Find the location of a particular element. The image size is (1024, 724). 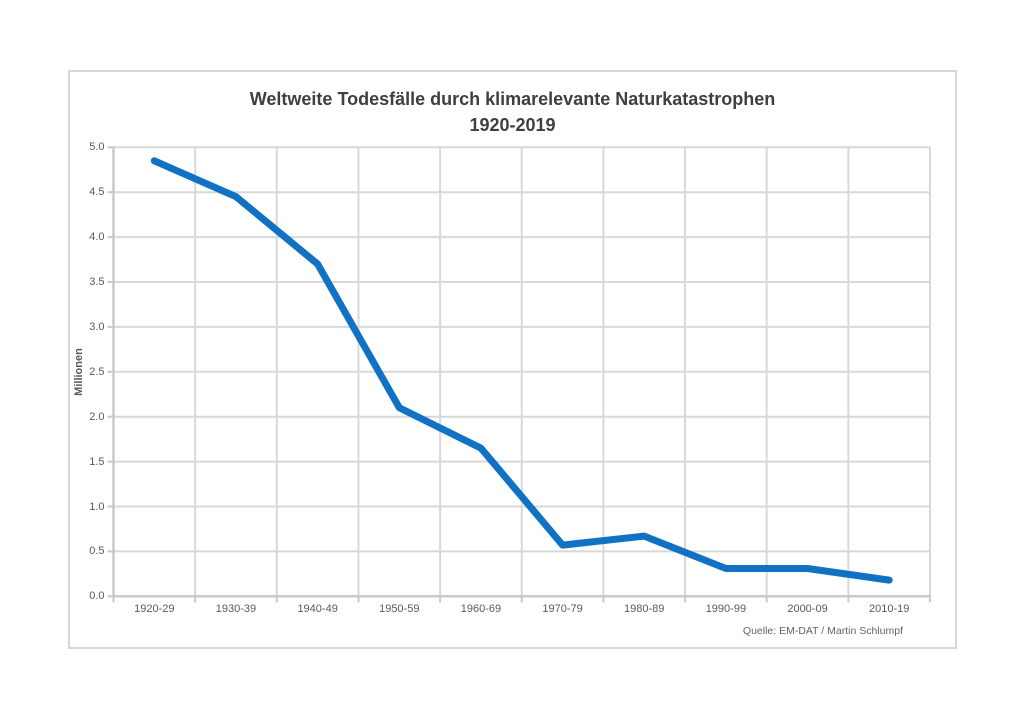

chart-title-line2: 1920-2019 is located at coordinates (512, 125).